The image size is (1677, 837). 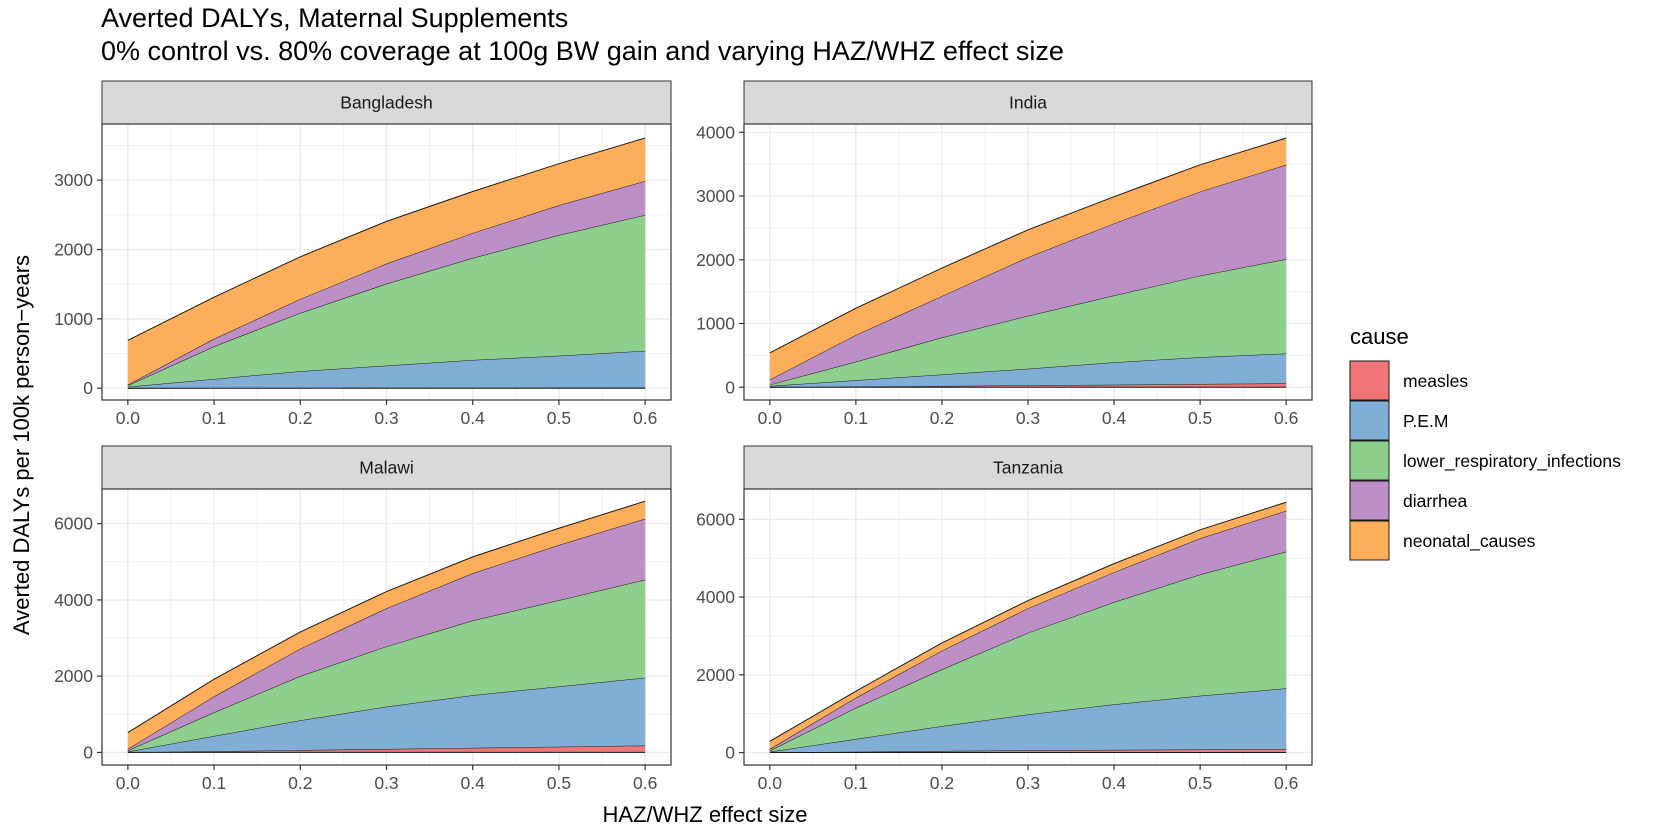 I want to click on legend-item-lower-respiratory-infections: lower_respiratory_infections, so click(x=1485, y=460).